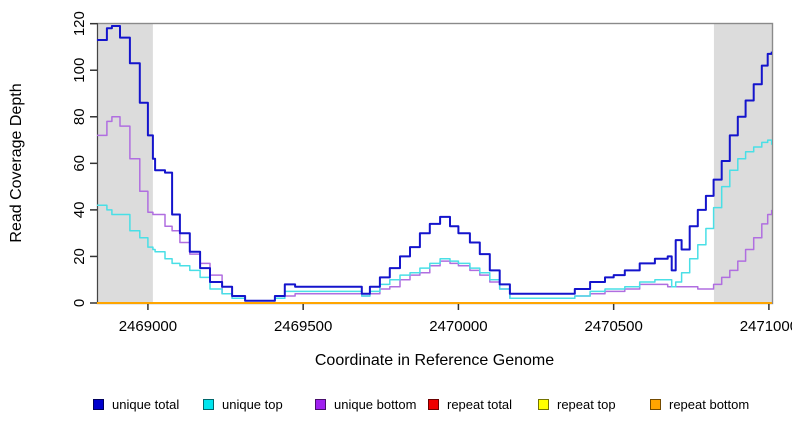 The height and width of the screenshot is (432, 792). I want to click on legend-swatch-repeat-total, so click(433, 404).